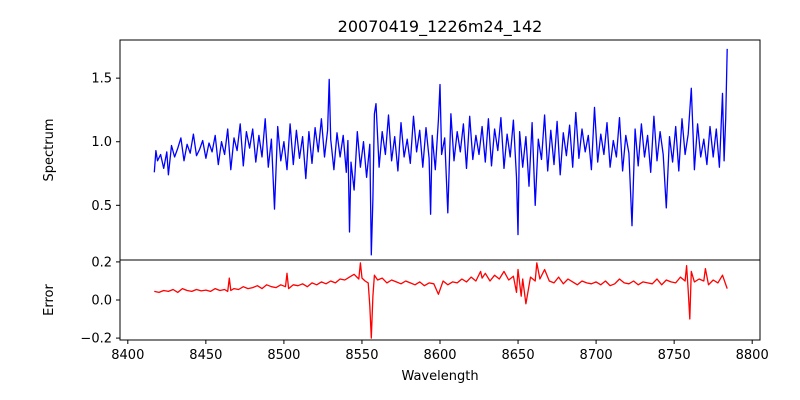 Image resolution: width=800 pixels, height=400 pixels. What do you see at coordinates (674, 355) in the screenshot?
I see `error-x-tick-label: 8750` at bounding box center [674, 355].